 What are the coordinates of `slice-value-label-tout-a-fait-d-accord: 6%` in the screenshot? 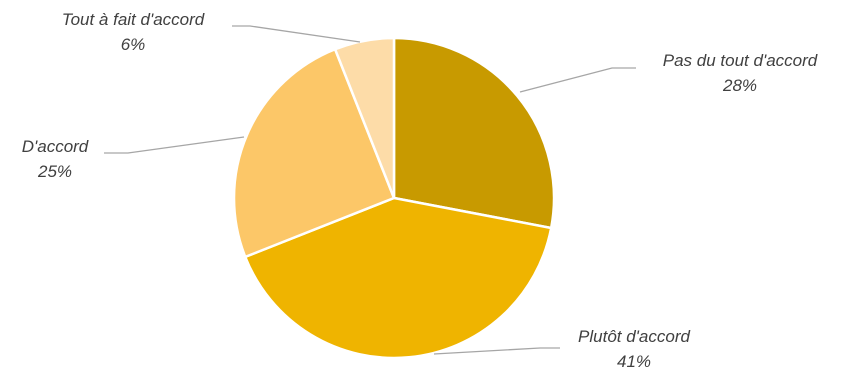 It's located at (133, 44).